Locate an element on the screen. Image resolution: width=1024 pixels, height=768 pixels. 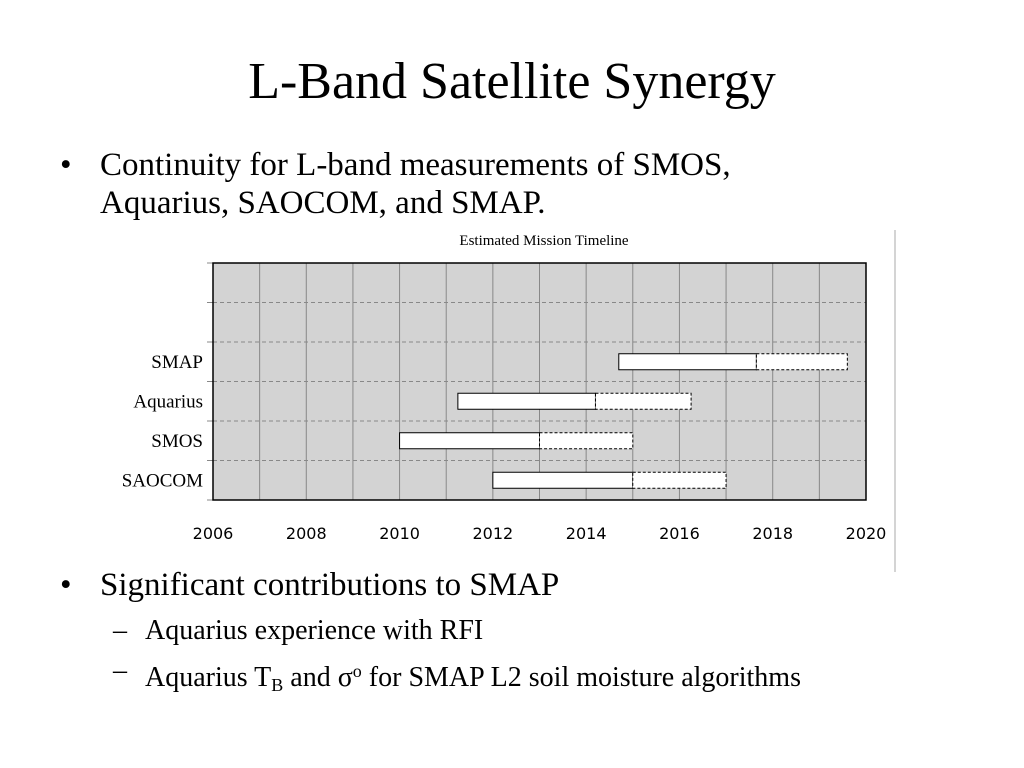
category-label-saocom: SAOCOM is located at coordinates (162, 480).